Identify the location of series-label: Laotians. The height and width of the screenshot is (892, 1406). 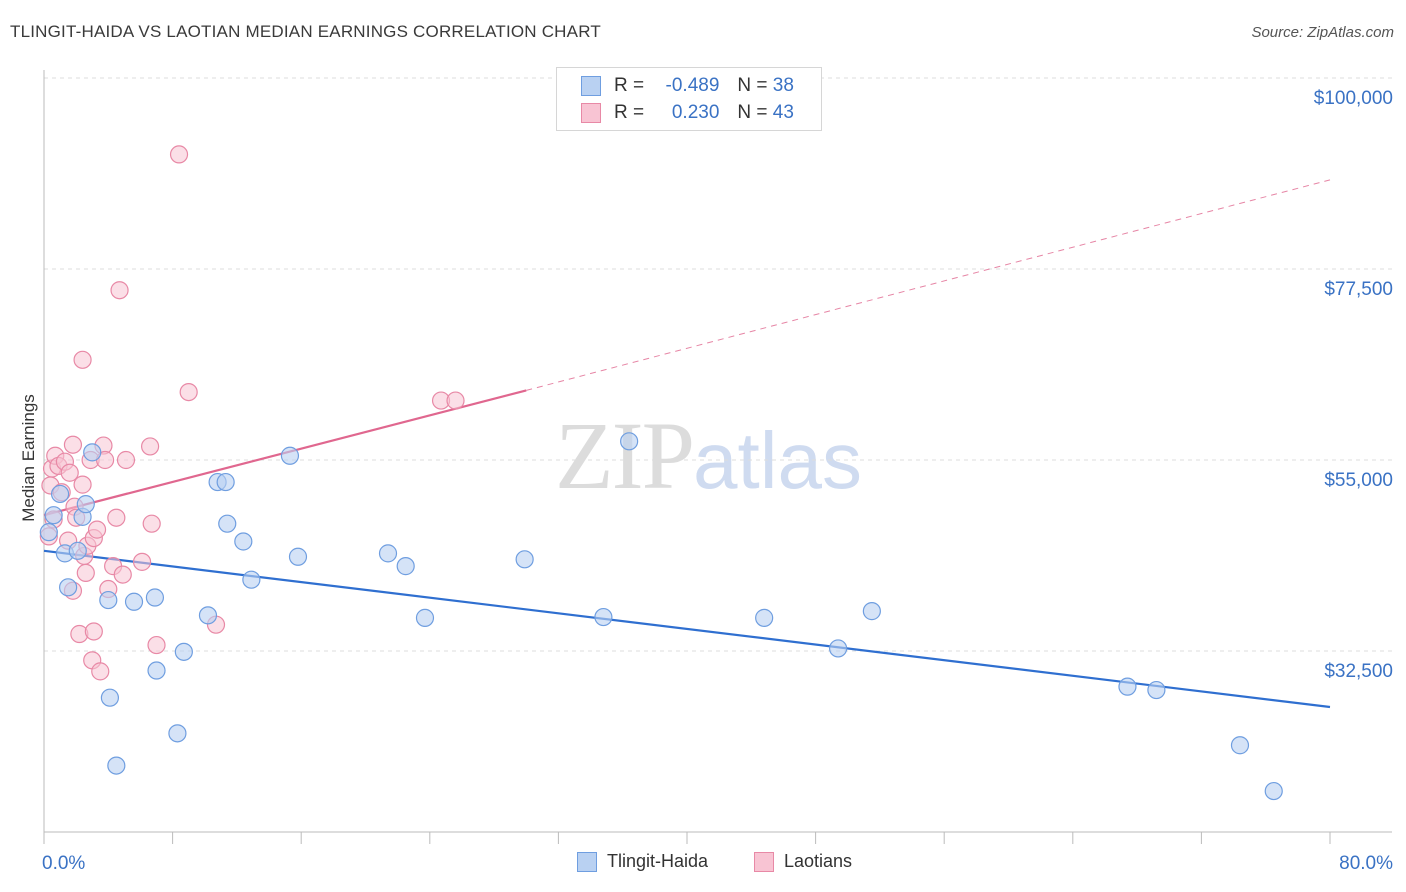
(818, 861).